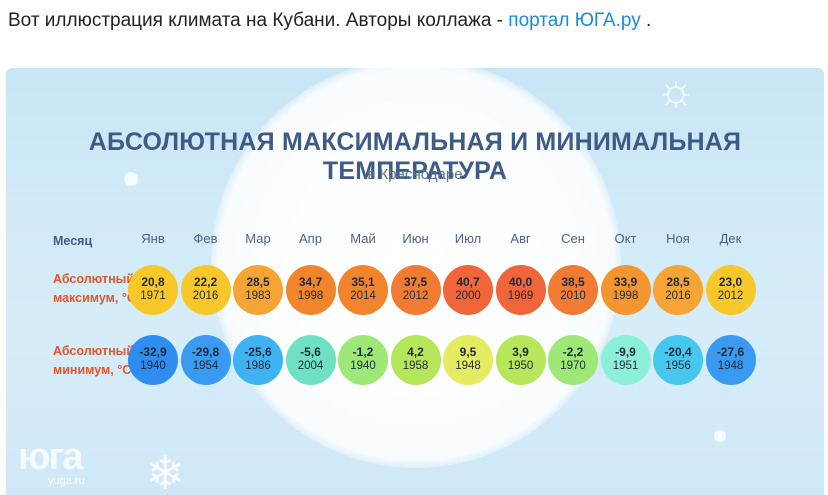 Image resolution: width=828 pixels, height=495 pixels. I want to click on temp-year: 1971, so click(153, 296).